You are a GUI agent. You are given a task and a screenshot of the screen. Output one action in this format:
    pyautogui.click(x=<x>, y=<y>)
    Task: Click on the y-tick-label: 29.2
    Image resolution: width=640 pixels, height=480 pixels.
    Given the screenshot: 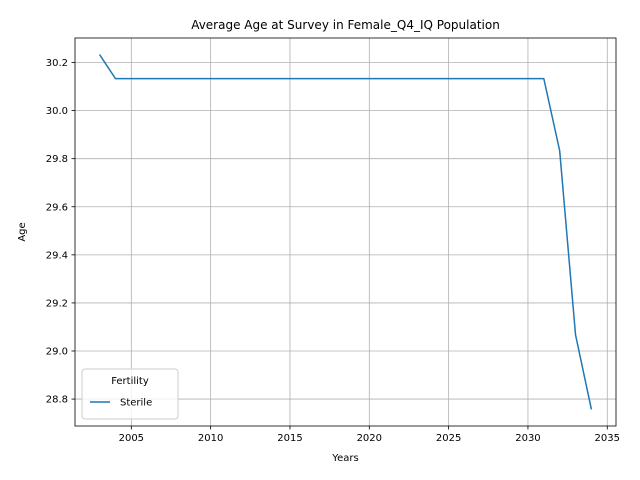 What is the action you would take?
    pyautogui.click(x=57, y=303)
    